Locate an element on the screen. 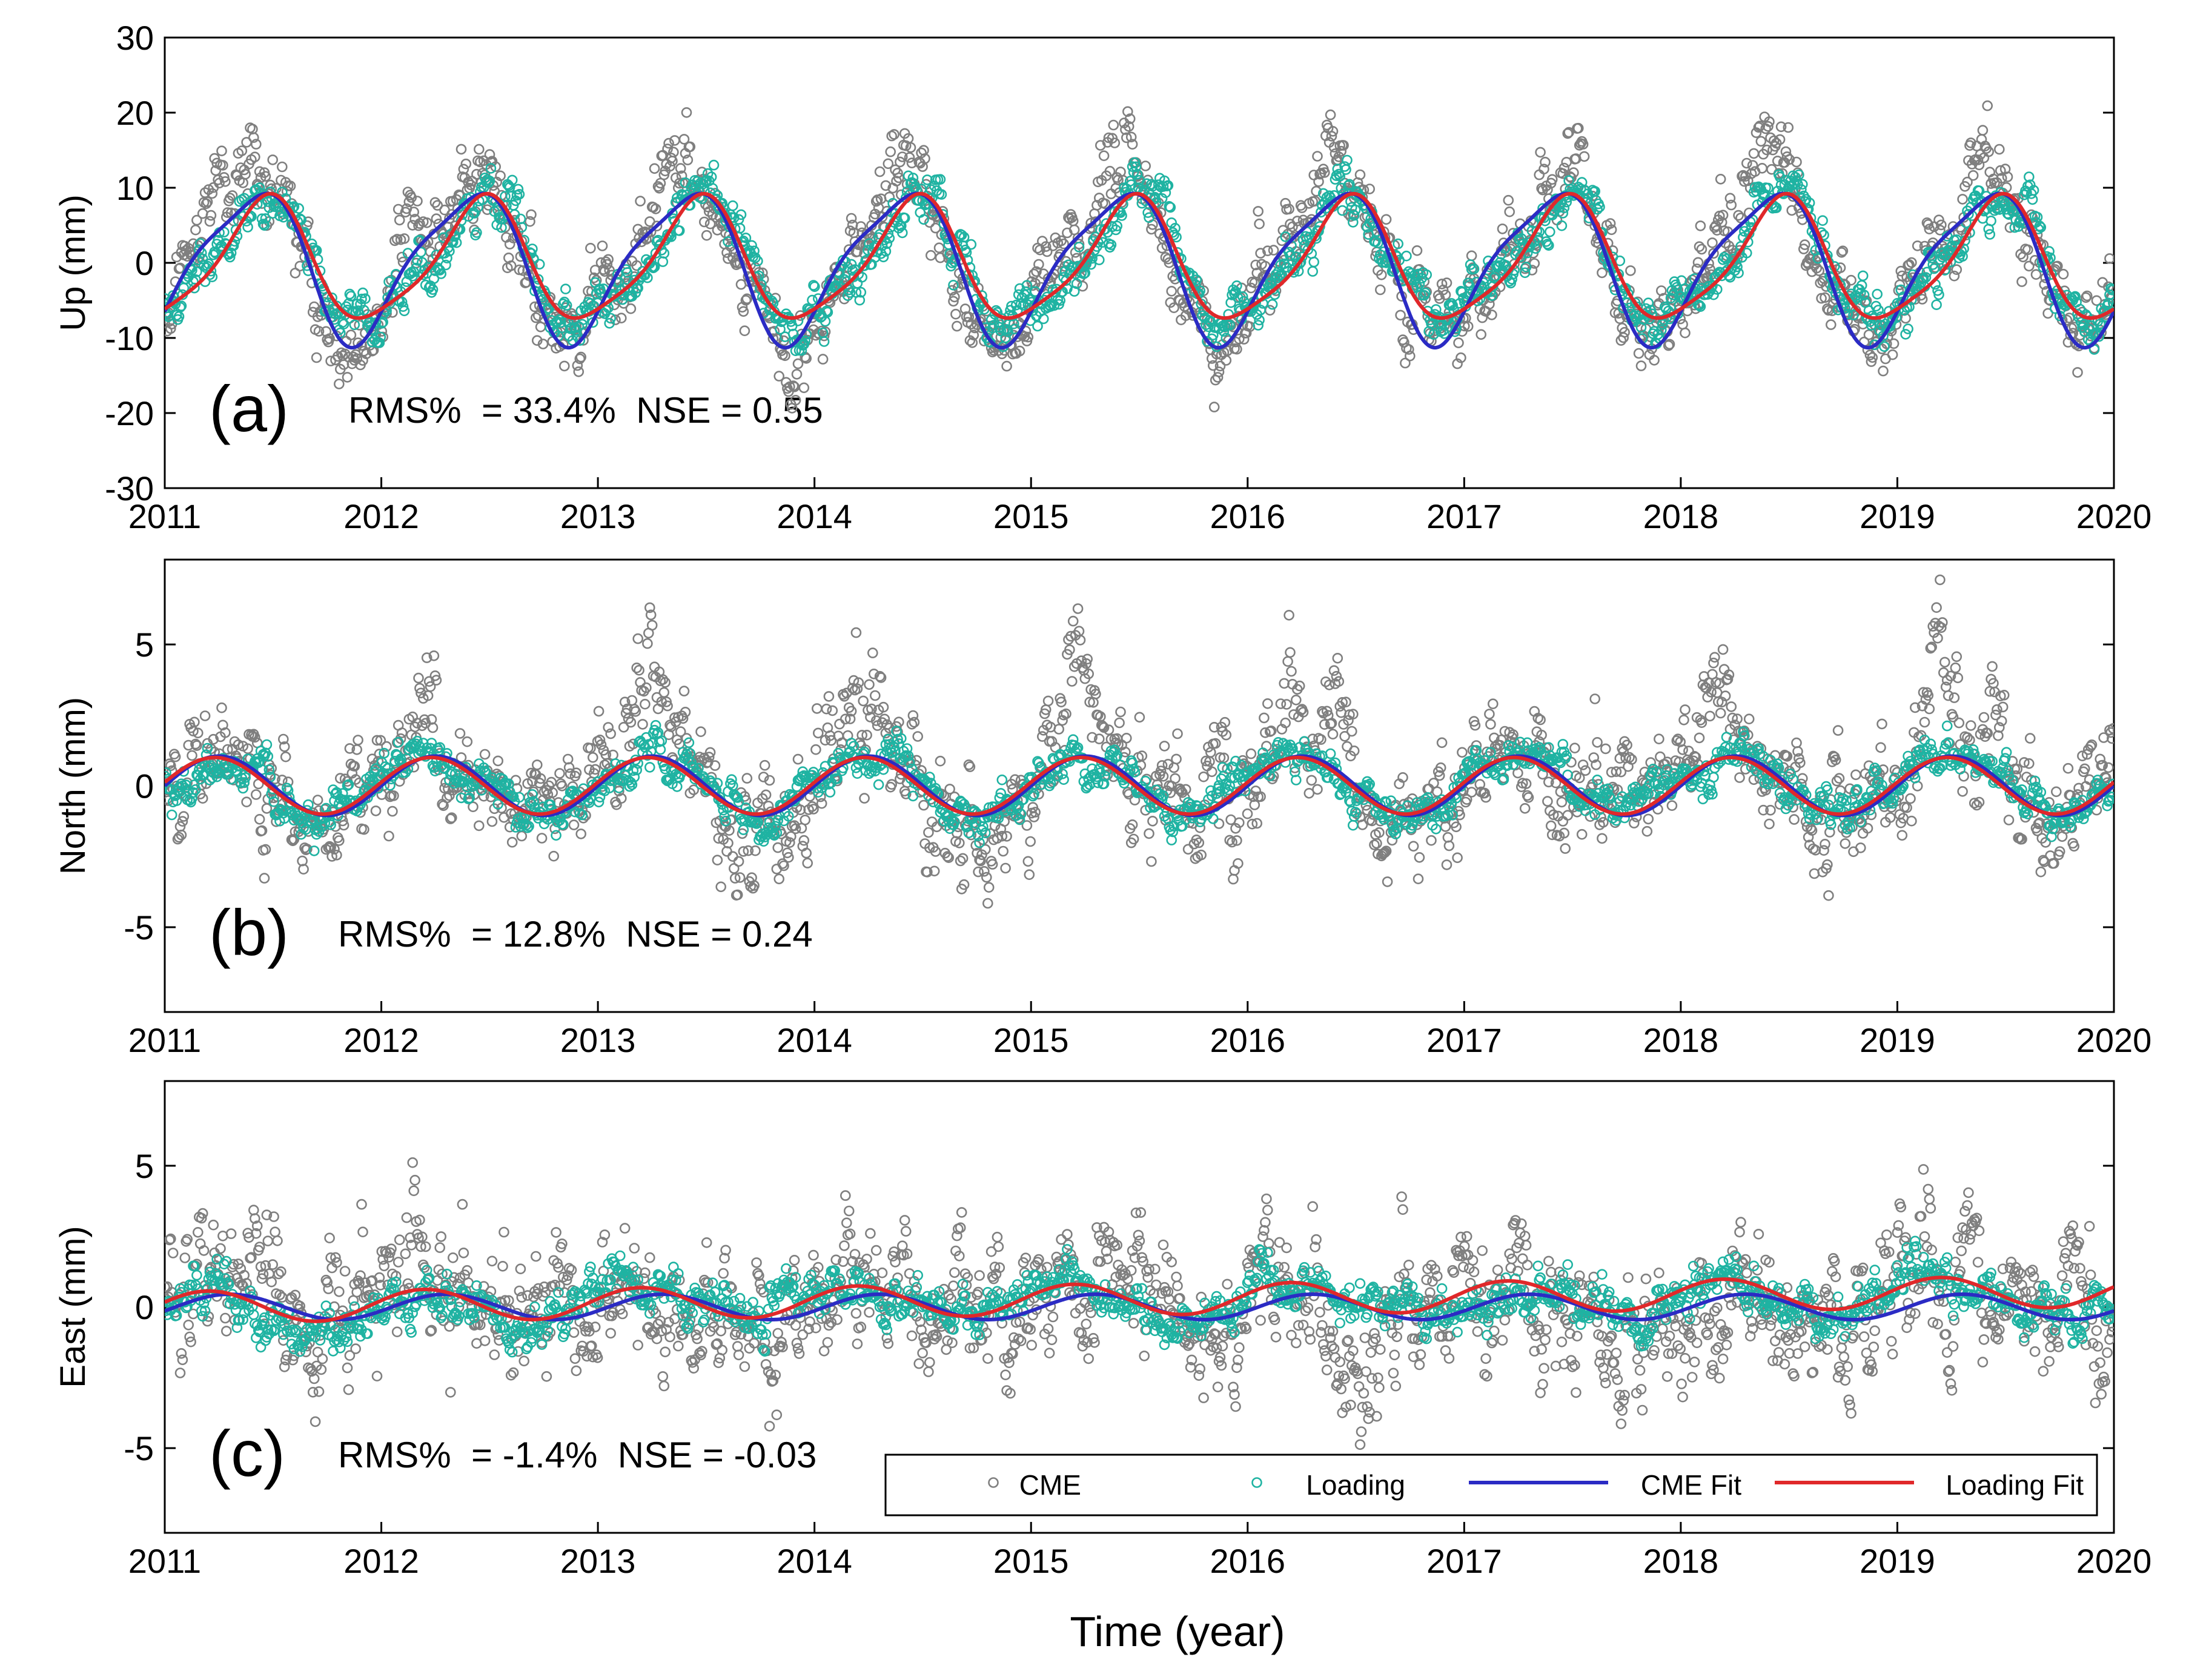  x-tick-label: 2018 is located at coordinates (1681, 1040).